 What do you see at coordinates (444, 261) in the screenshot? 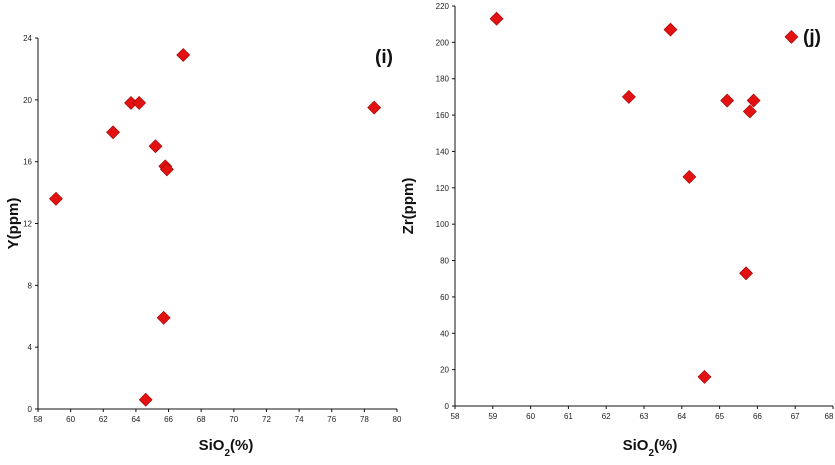
I see `y-tick-label: 80` at bounding box center [444, 261].